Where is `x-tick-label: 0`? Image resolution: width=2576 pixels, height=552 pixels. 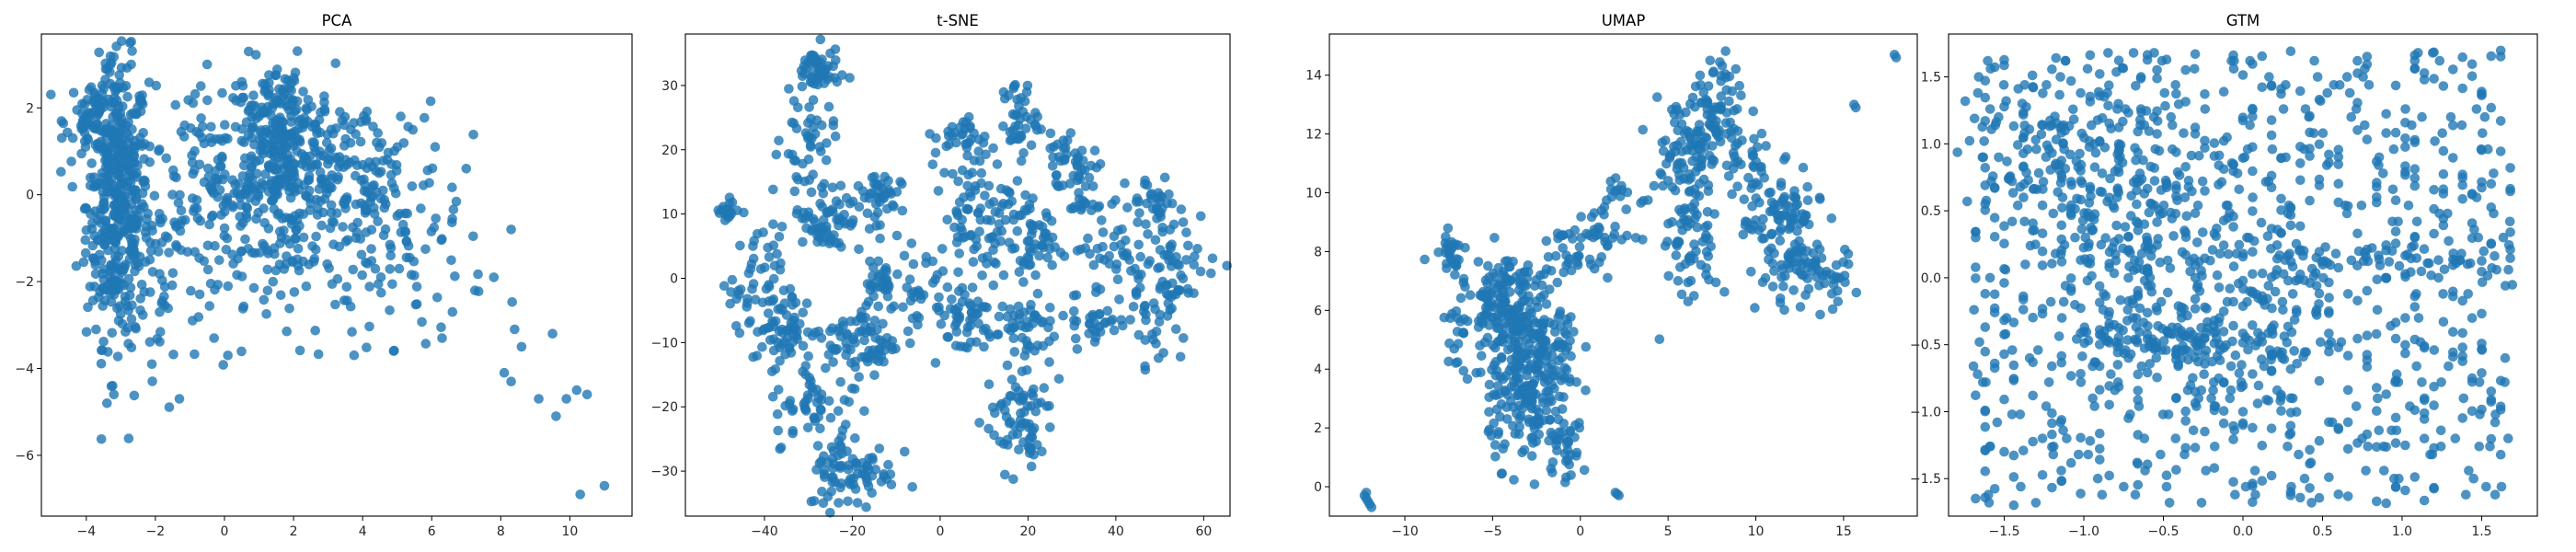
x-tick-label: 0 is located at coordinates (940, 531).